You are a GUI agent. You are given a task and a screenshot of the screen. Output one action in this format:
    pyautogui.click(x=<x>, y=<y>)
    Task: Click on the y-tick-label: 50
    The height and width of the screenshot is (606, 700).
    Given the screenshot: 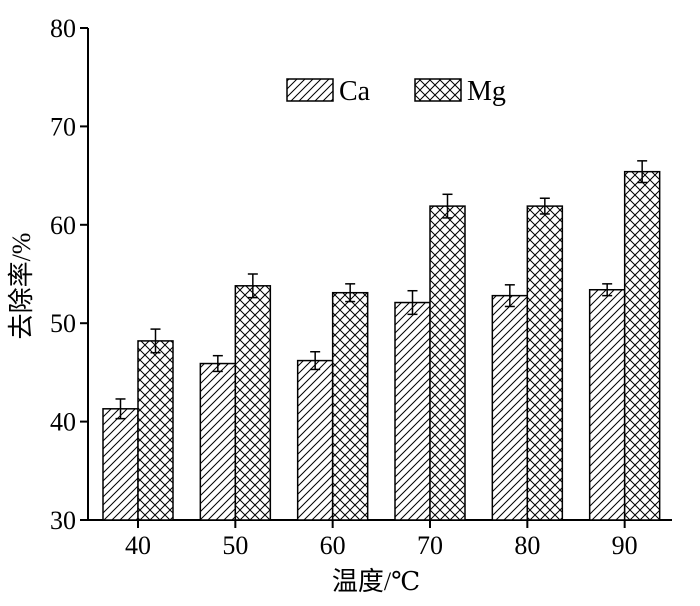 What is the action you would take?
    pyautogui.click(x=63, y=323)
    